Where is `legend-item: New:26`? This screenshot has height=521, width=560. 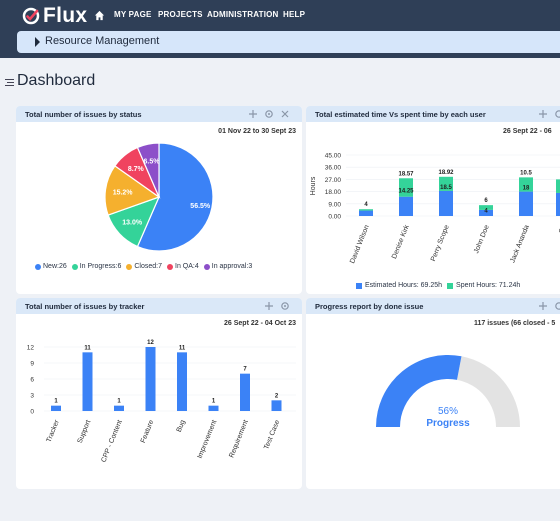
legend-item: New:26 is located at coordinates (51, 266).